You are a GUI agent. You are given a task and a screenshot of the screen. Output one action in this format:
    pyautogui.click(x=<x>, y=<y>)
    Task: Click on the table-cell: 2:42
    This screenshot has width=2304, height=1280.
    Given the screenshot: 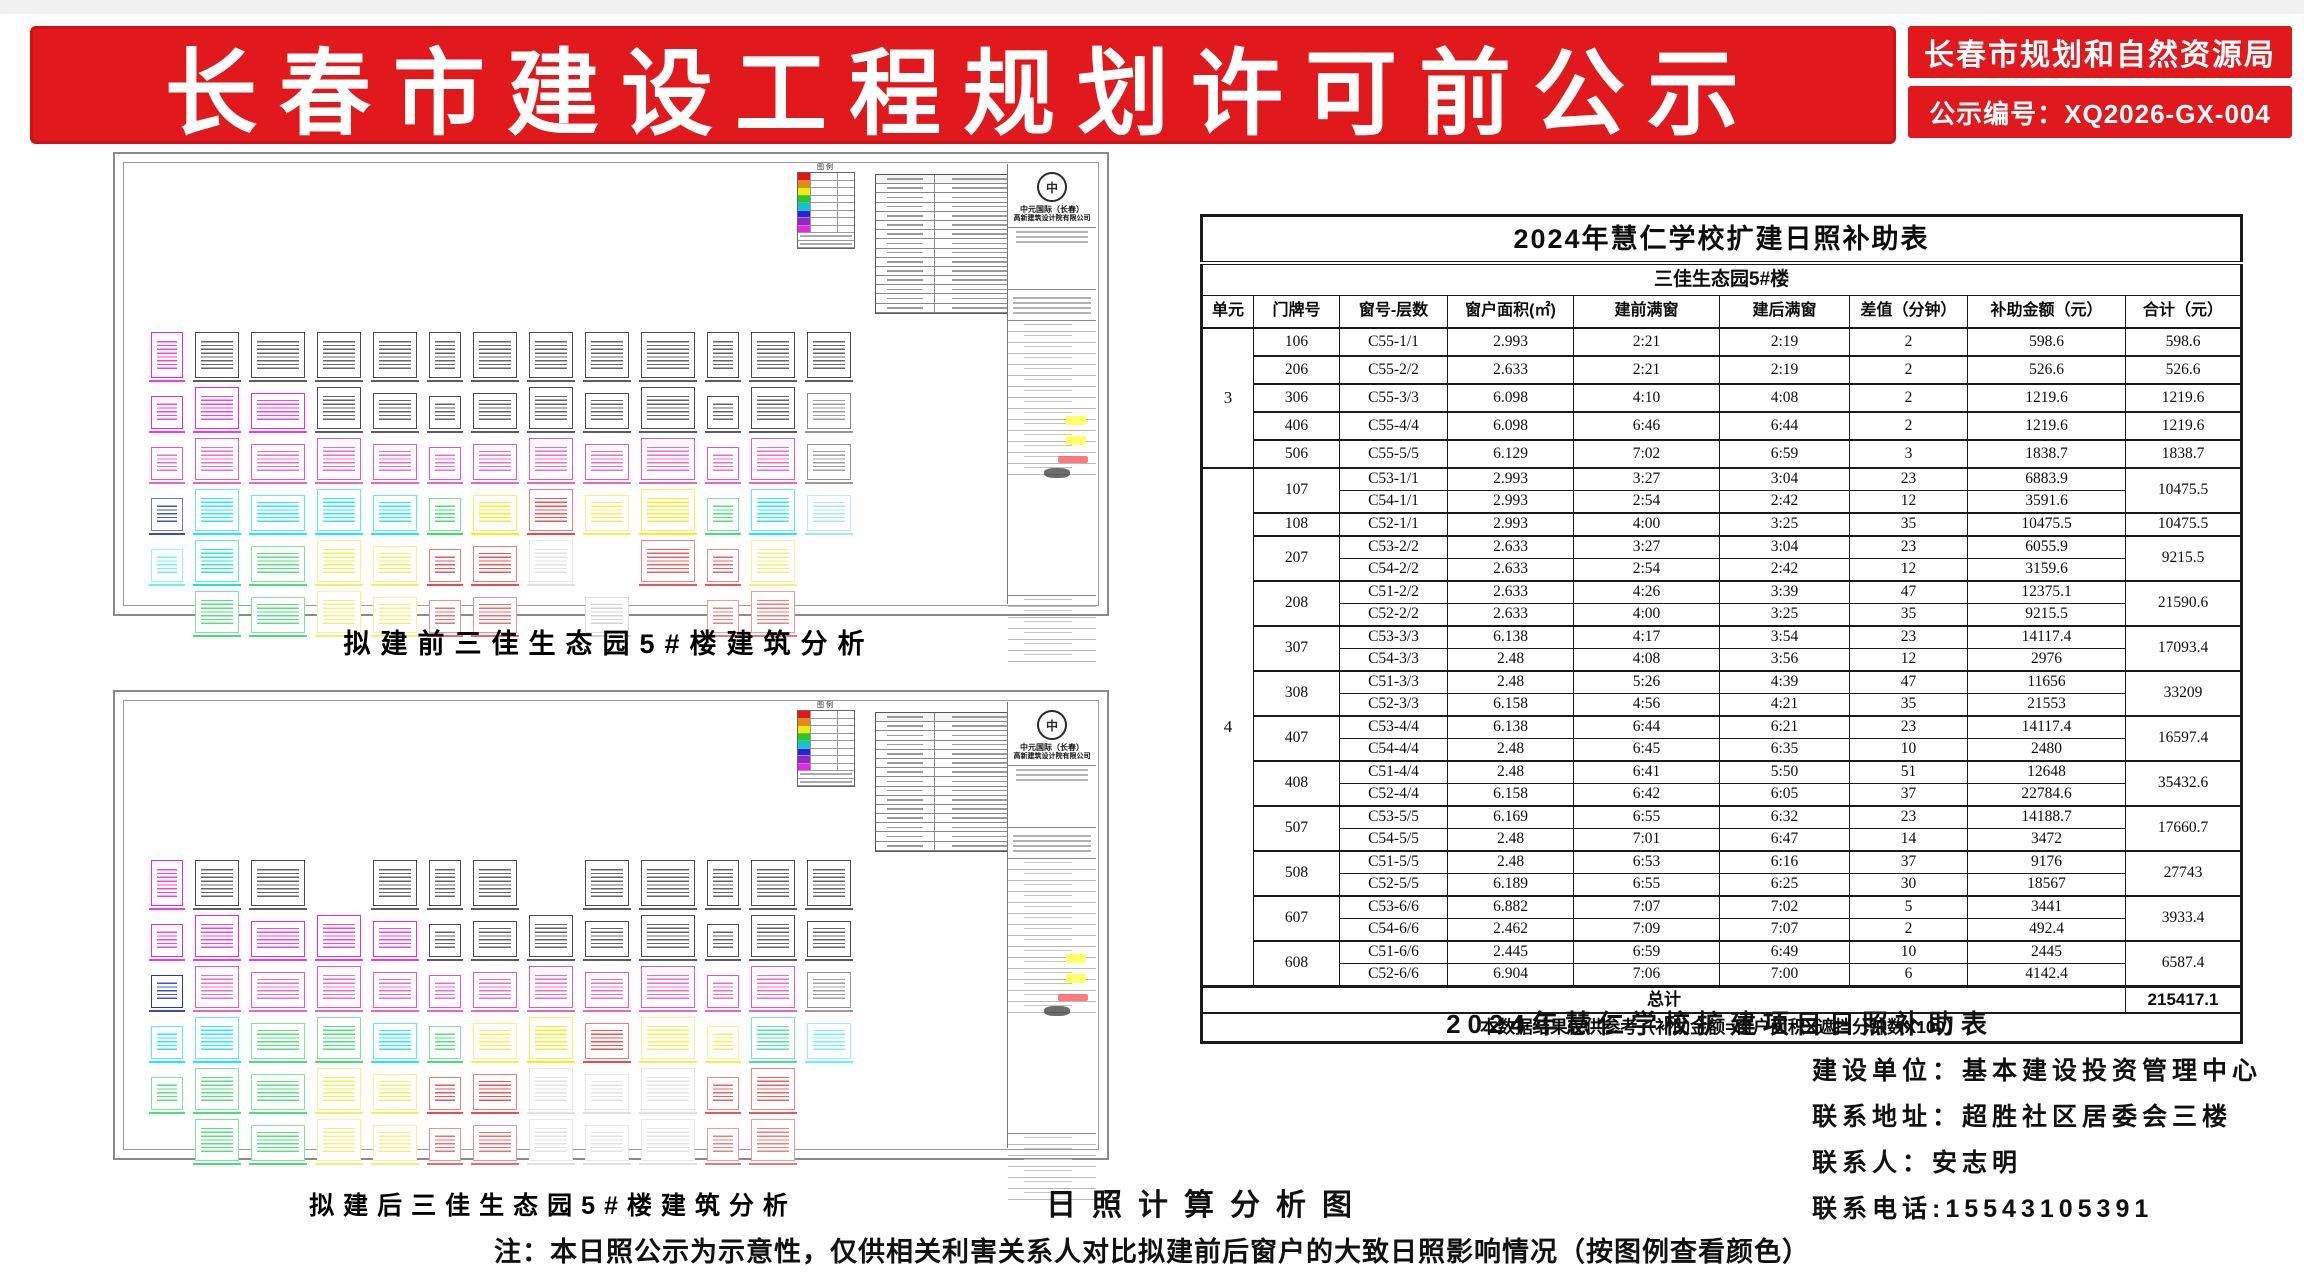 What is the action you would take?
    pyautogui.click(x=1784, y=570)
    